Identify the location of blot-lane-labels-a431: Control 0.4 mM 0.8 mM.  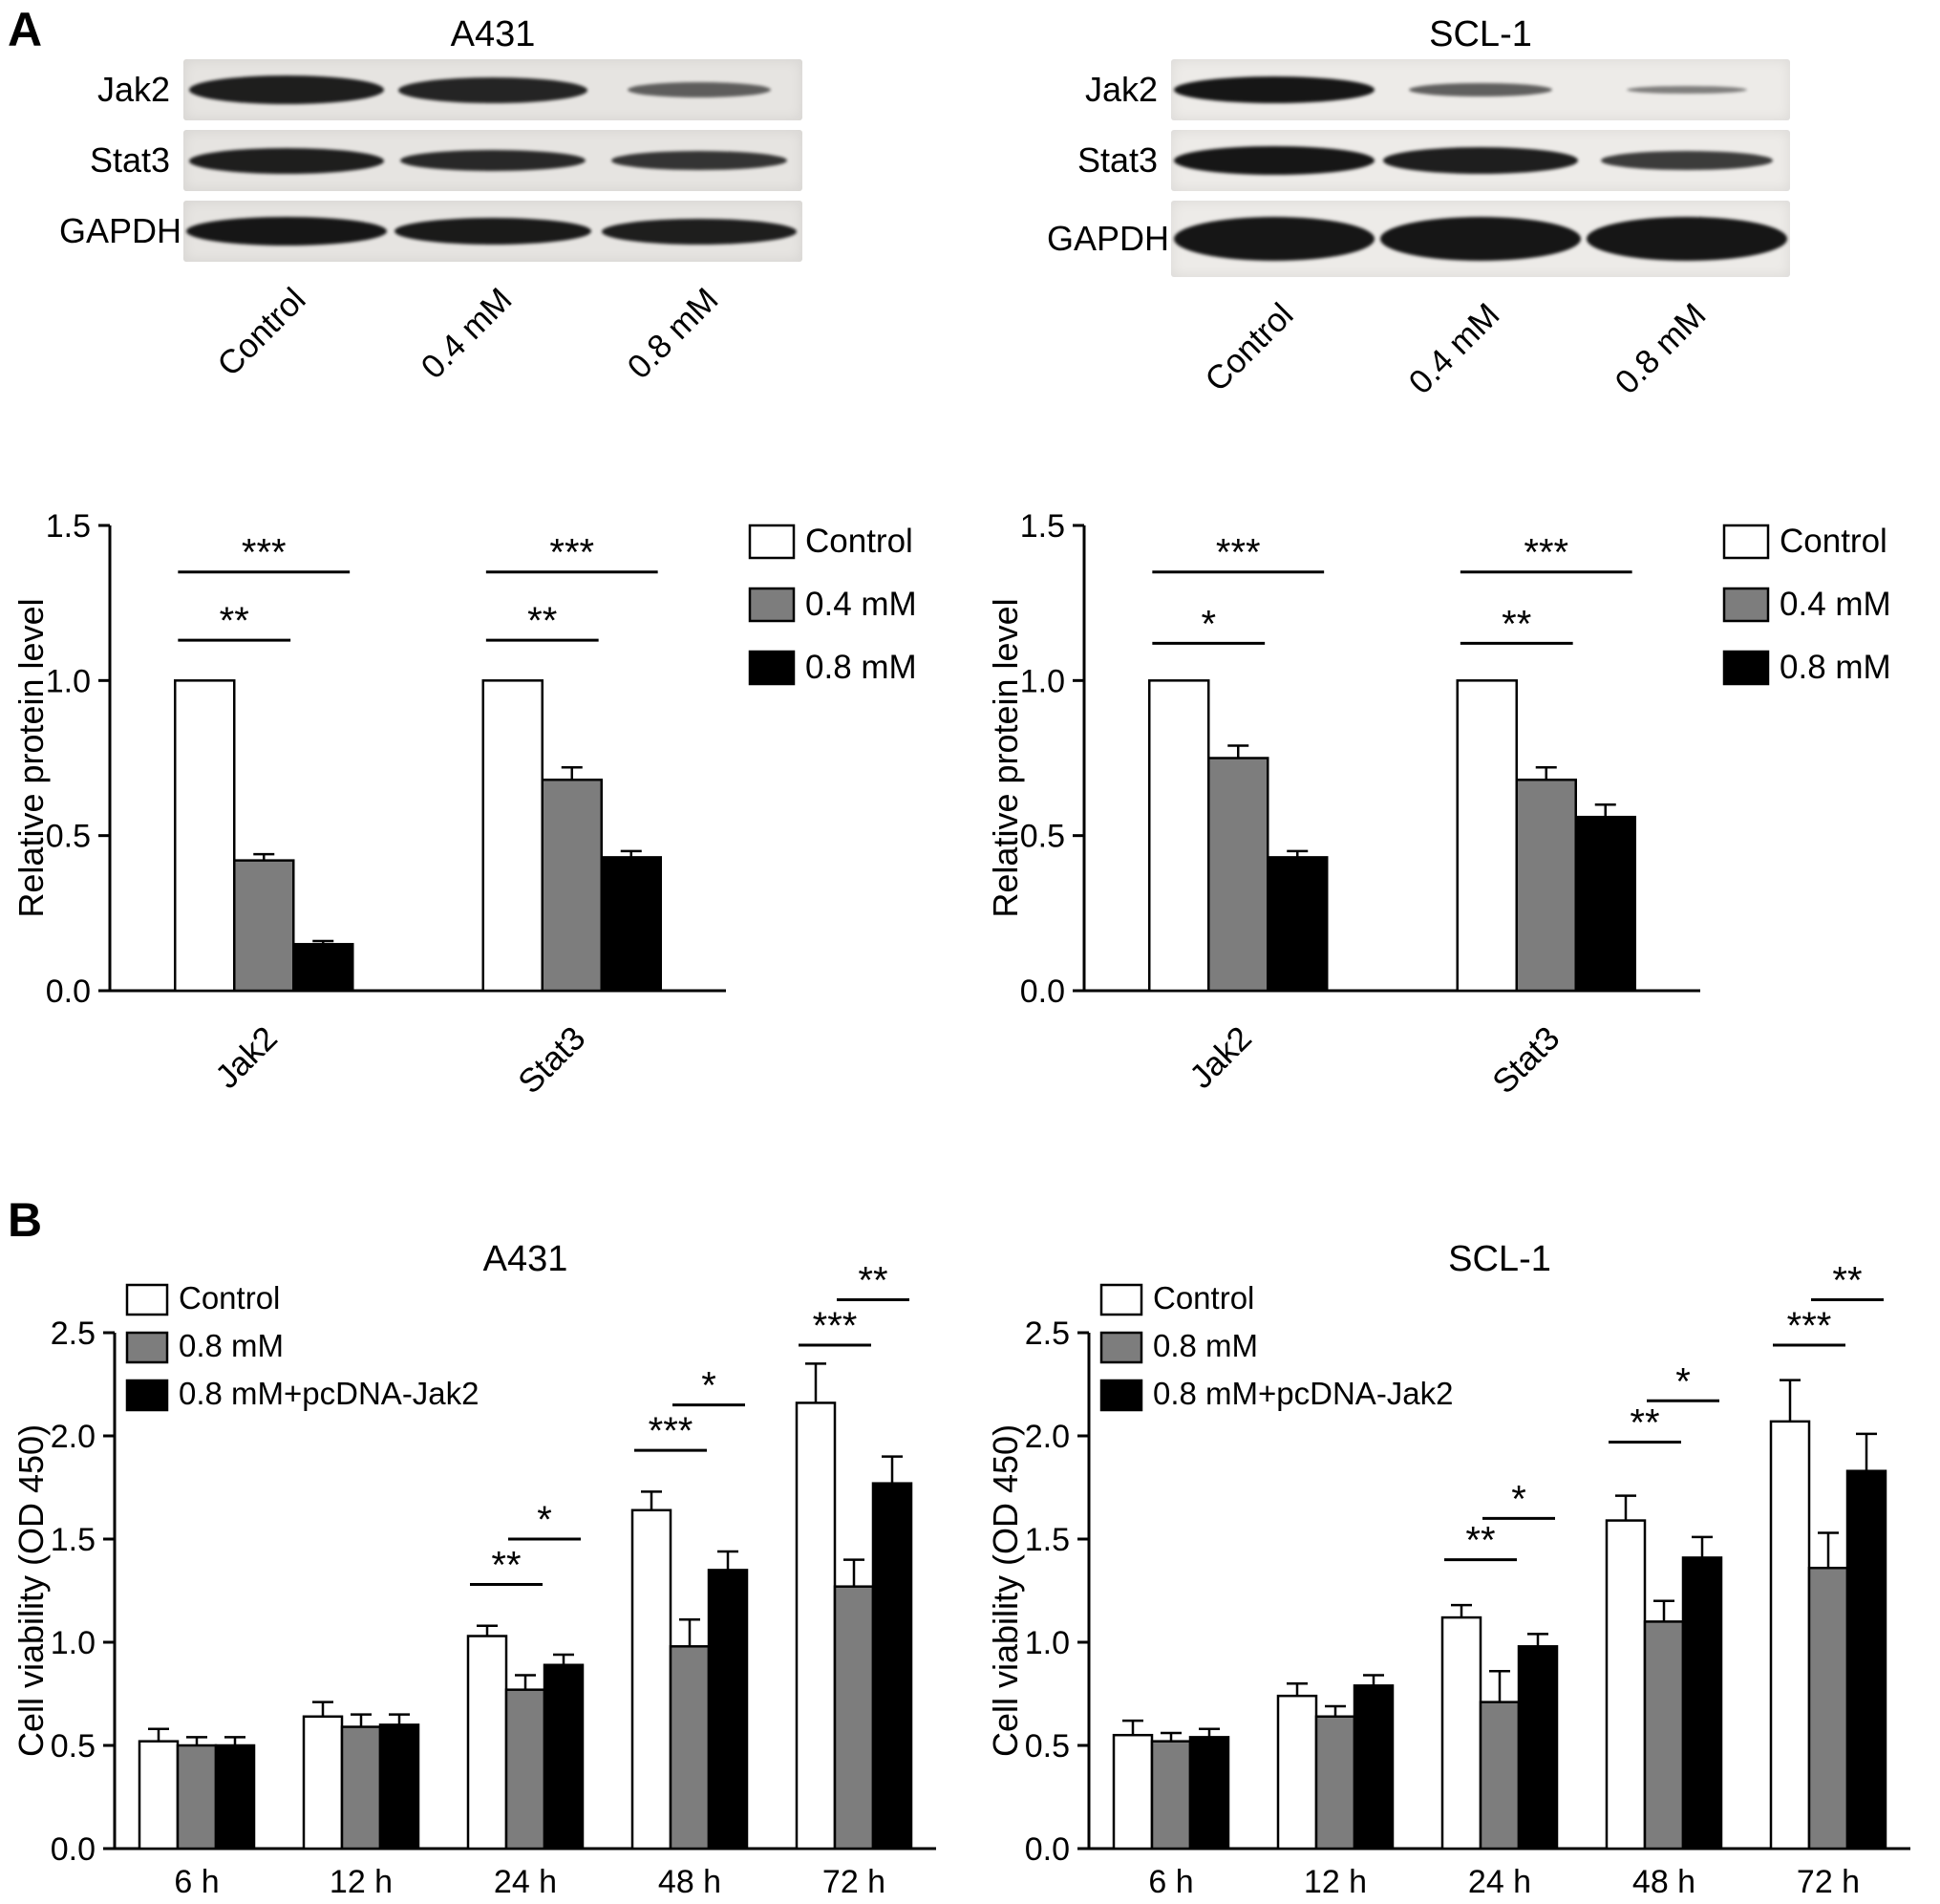
(493, 362).